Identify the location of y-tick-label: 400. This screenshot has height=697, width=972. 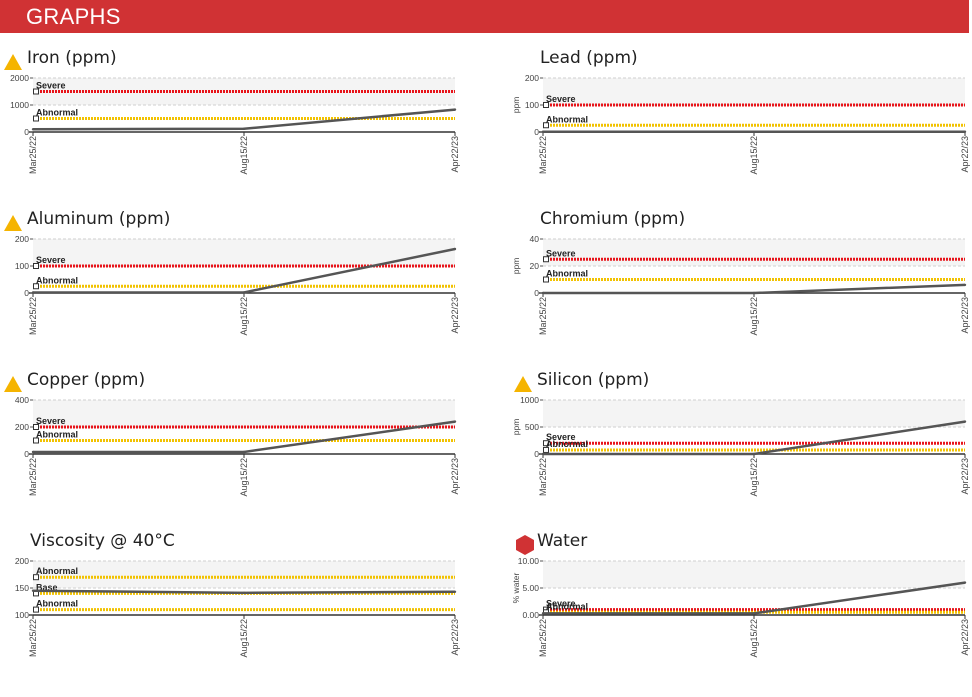
(22, 400).